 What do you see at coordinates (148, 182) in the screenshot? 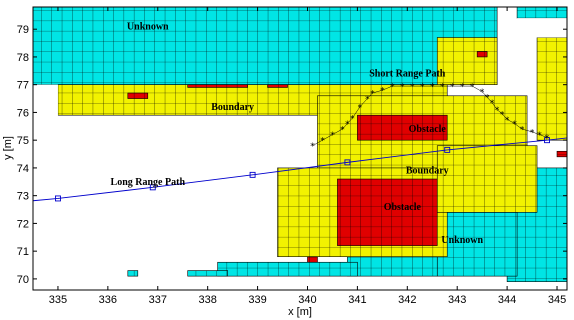
I see `annotation-long-range-path-6: Long Range Path` at bounding box center [148, 182].